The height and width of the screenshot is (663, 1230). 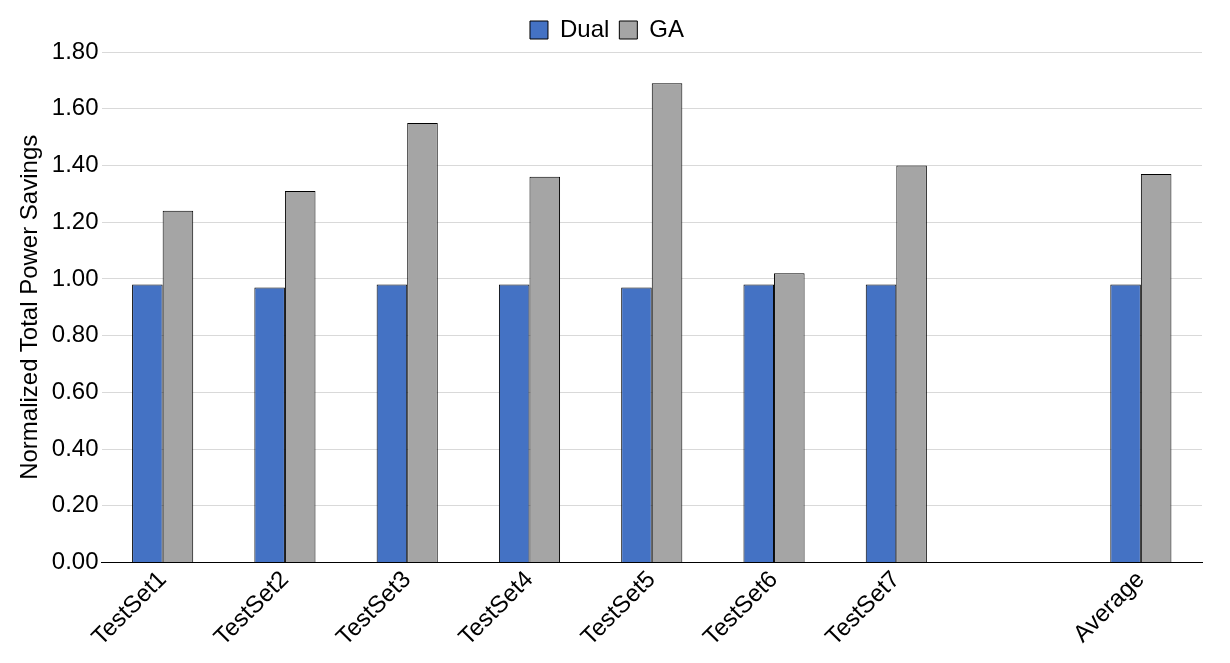 What do you see at coordinates (75, 107) in the screenshot?
I see `y-tick-label: 1.60` at bounding box center [75, 107].